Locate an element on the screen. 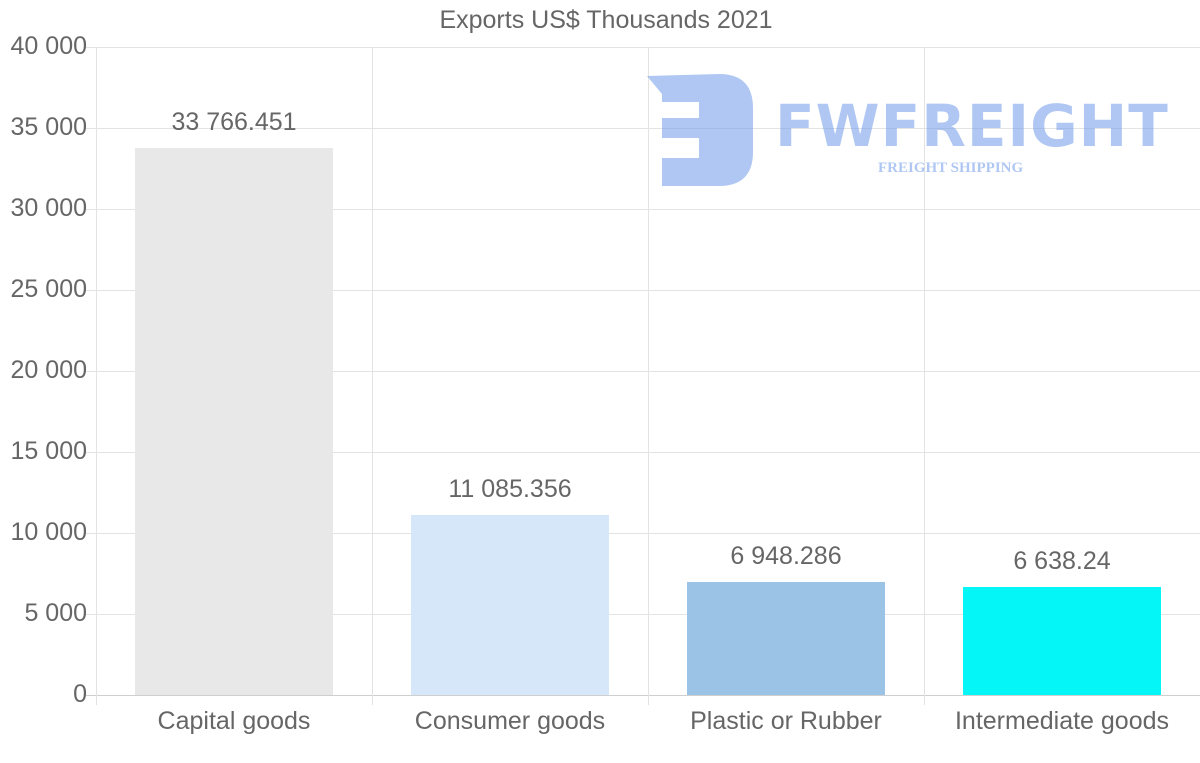  watermark-logo: FWFREIGHT FREIGHT SHIPPING is located at coordinates (908, 134).